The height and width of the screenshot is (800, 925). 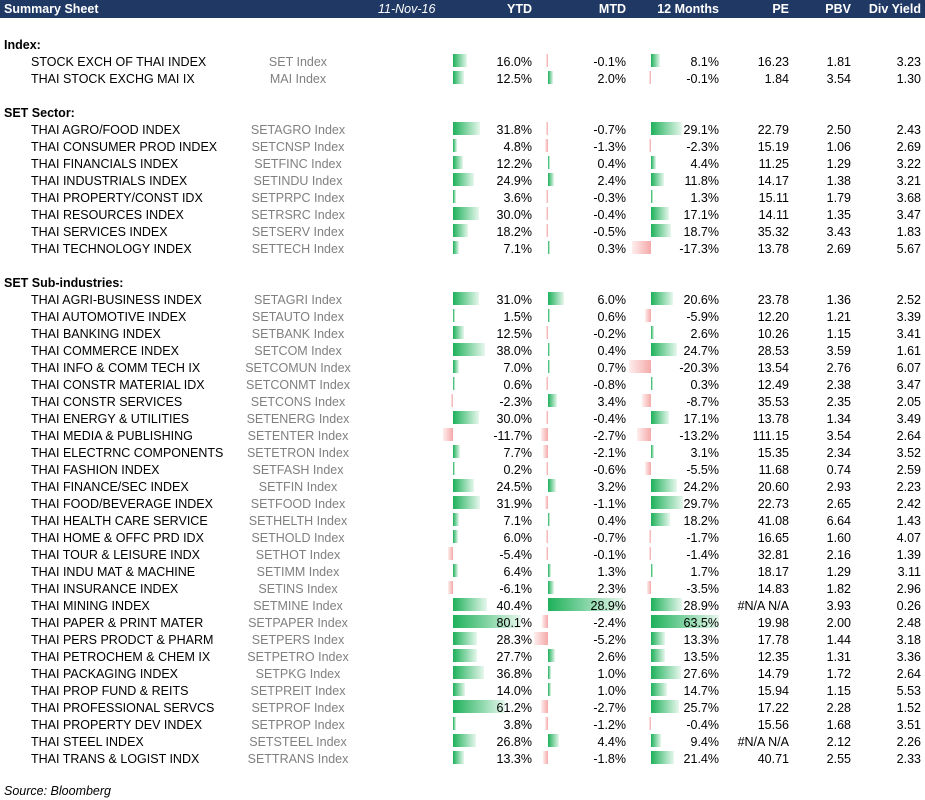 I want to click on div-yield-value: 3.18, so click(x=908, y=640).